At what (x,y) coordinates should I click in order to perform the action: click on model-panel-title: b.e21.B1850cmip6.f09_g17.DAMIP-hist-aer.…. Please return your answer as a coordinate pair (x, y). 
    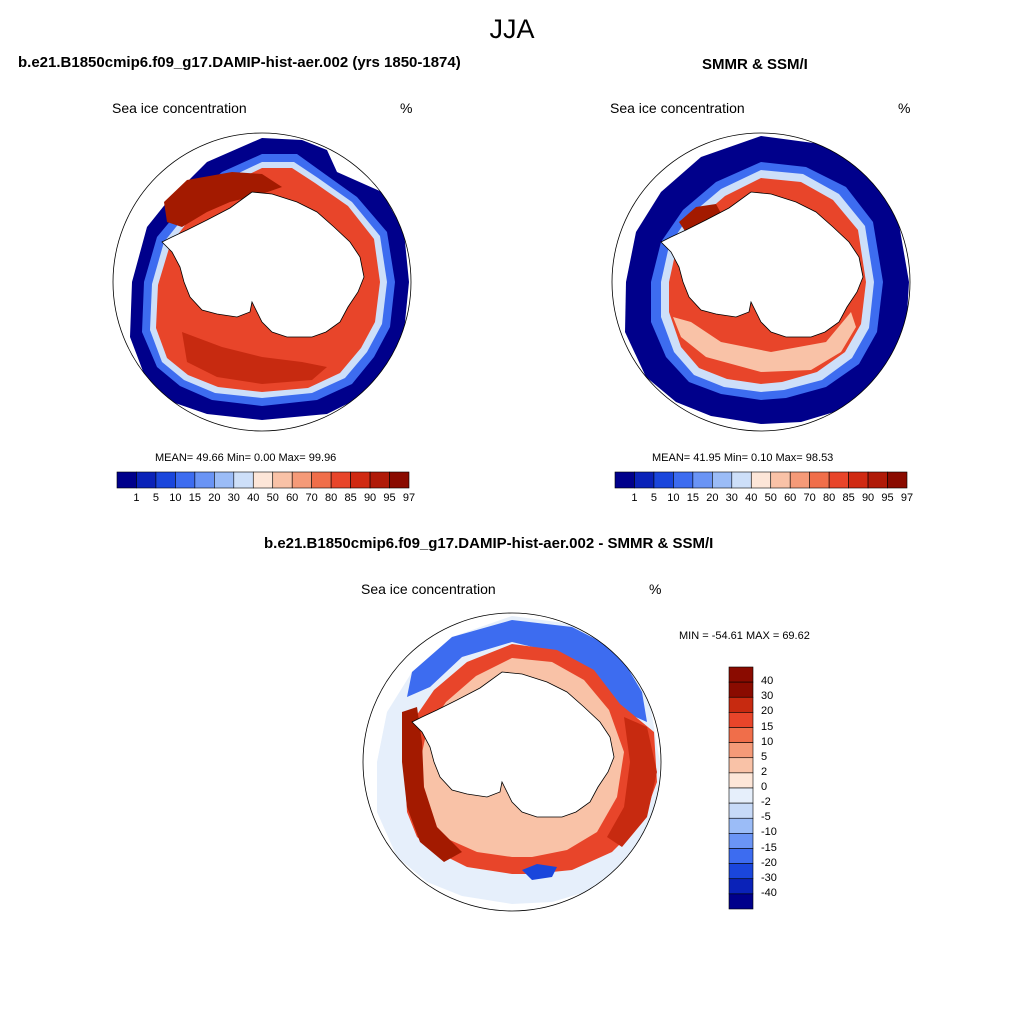
    Looking at the image, I should click on (239, 62).